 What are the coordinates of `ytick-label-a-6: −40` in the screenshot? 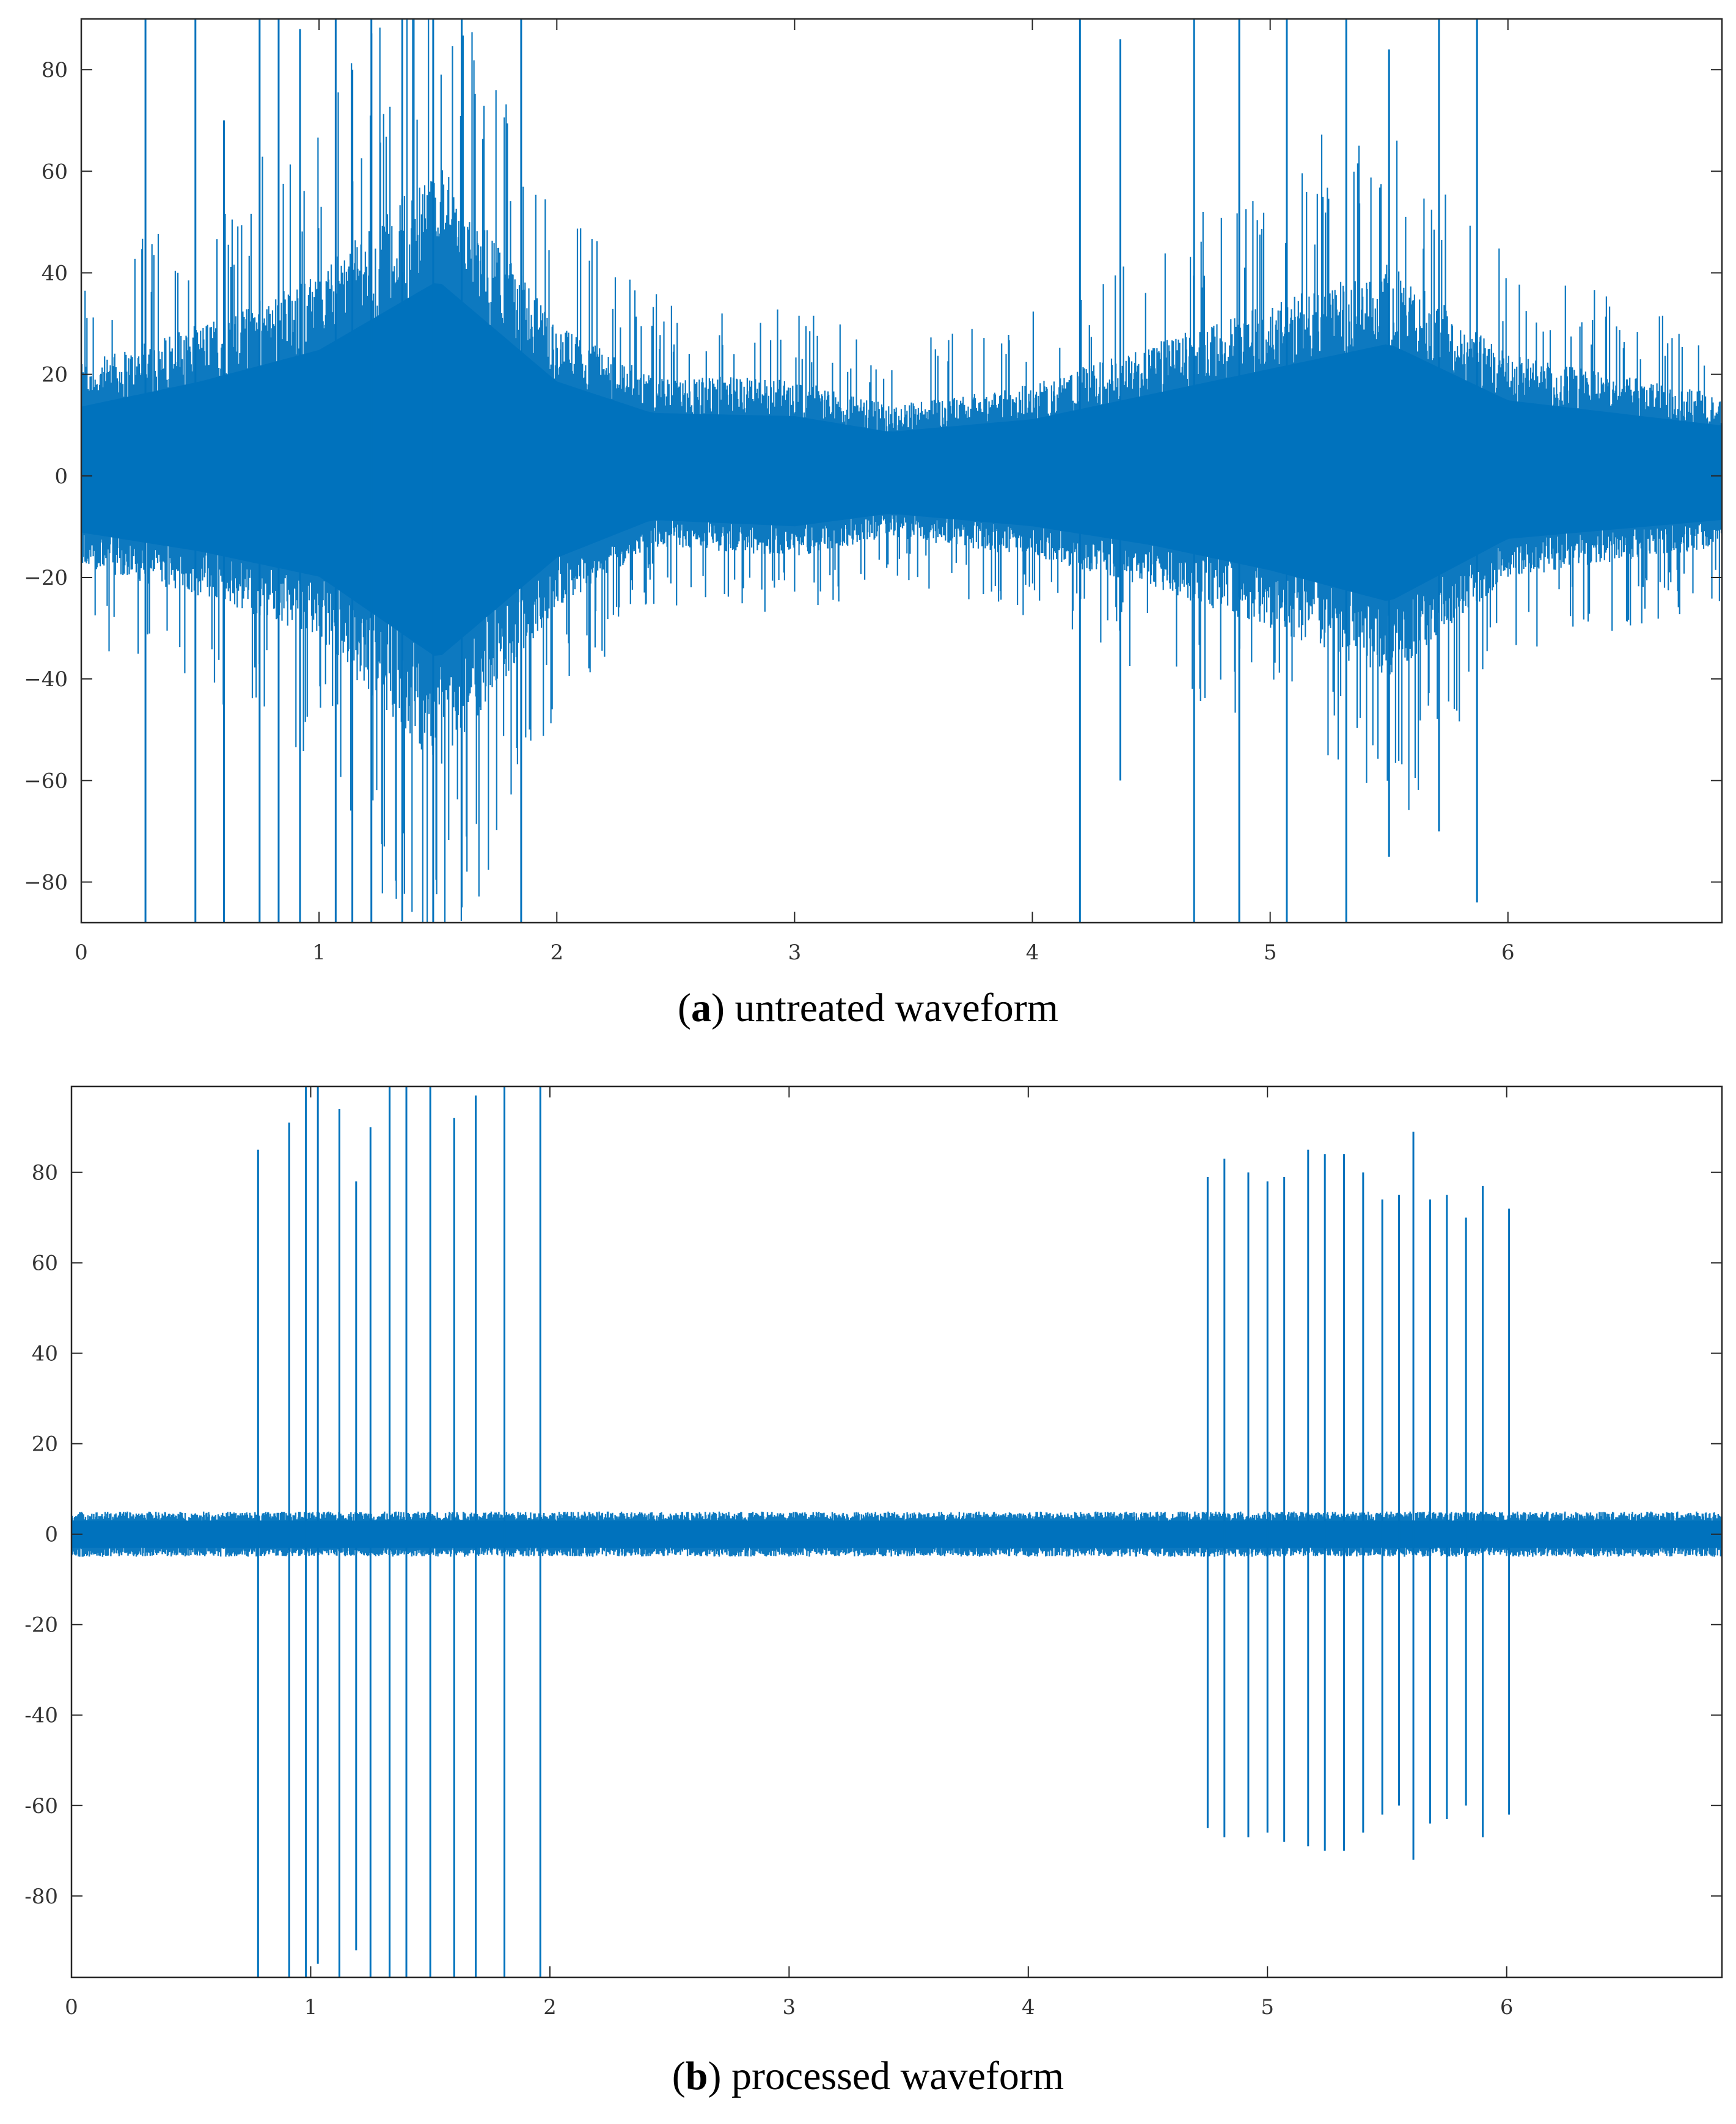 It's located at (46, 679).